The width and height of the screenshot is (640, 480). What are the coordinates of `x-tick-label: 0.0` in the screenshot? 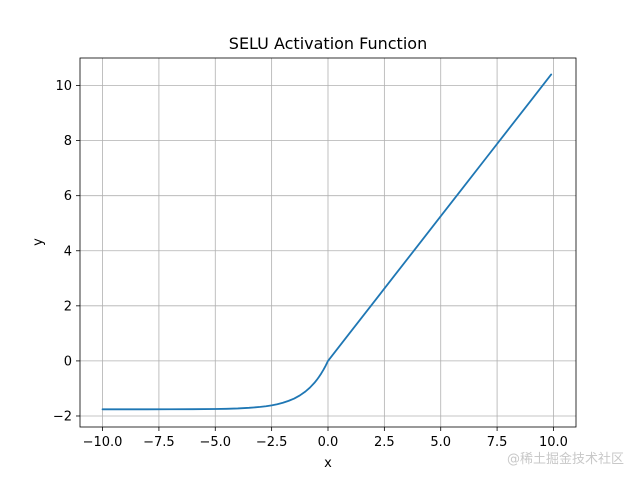 It's located at (328, 442).